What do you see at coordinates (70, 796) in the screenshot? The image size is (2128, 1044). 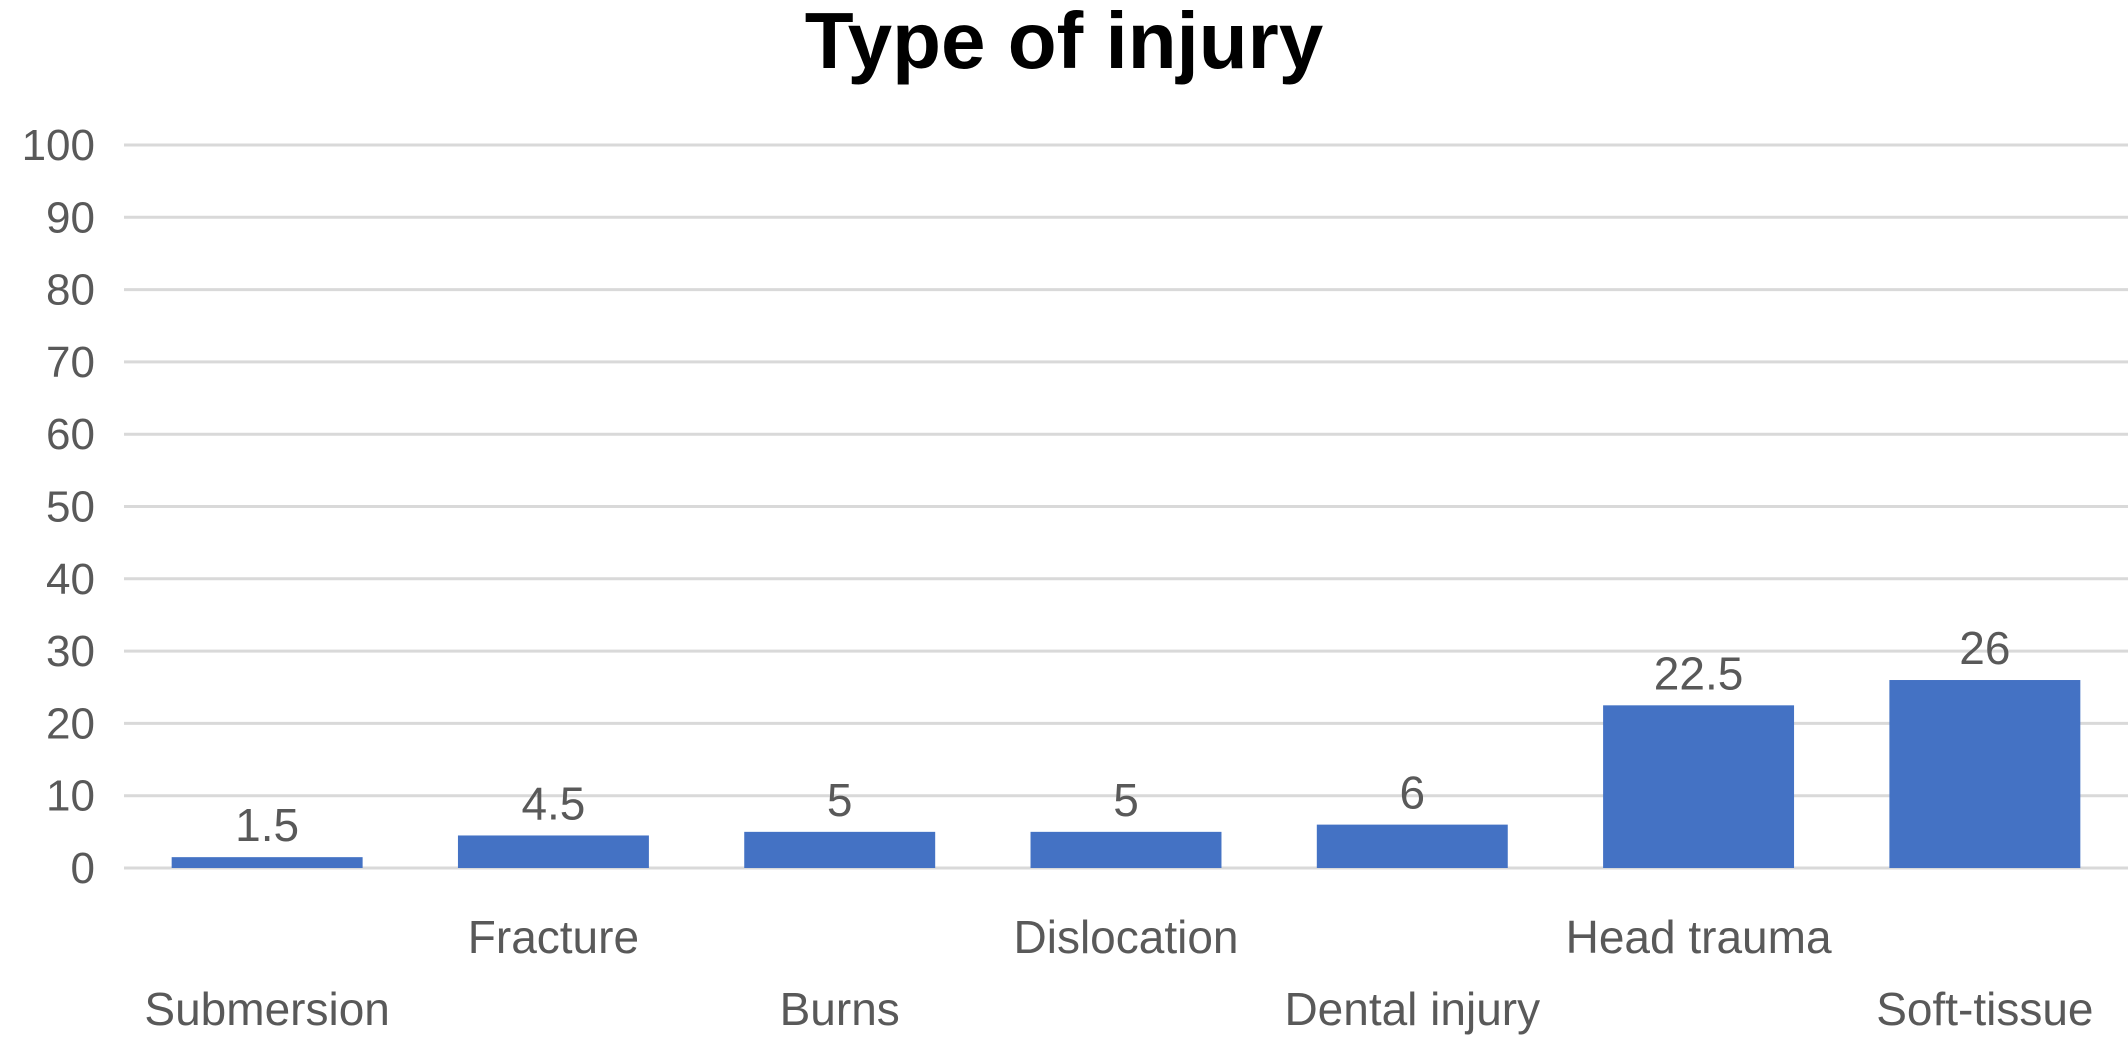 I see `y-tick-label: 10` at bounding box center [70, 796].